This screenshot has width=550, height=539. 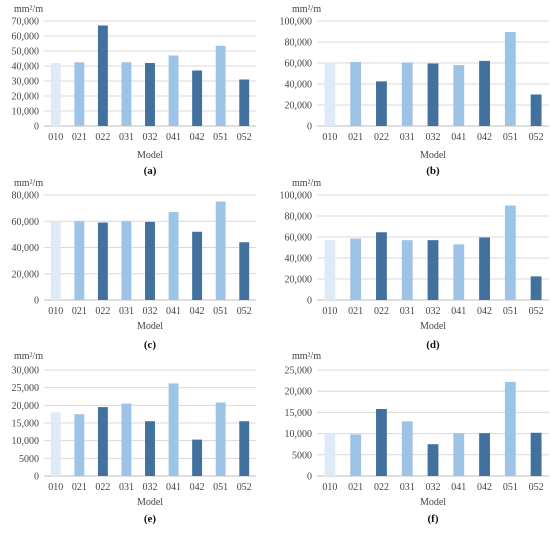 What do you see at coordinates (150, 345) in the screenshot?
I see `panel-label: (c)` at bounding box center [150, 345].